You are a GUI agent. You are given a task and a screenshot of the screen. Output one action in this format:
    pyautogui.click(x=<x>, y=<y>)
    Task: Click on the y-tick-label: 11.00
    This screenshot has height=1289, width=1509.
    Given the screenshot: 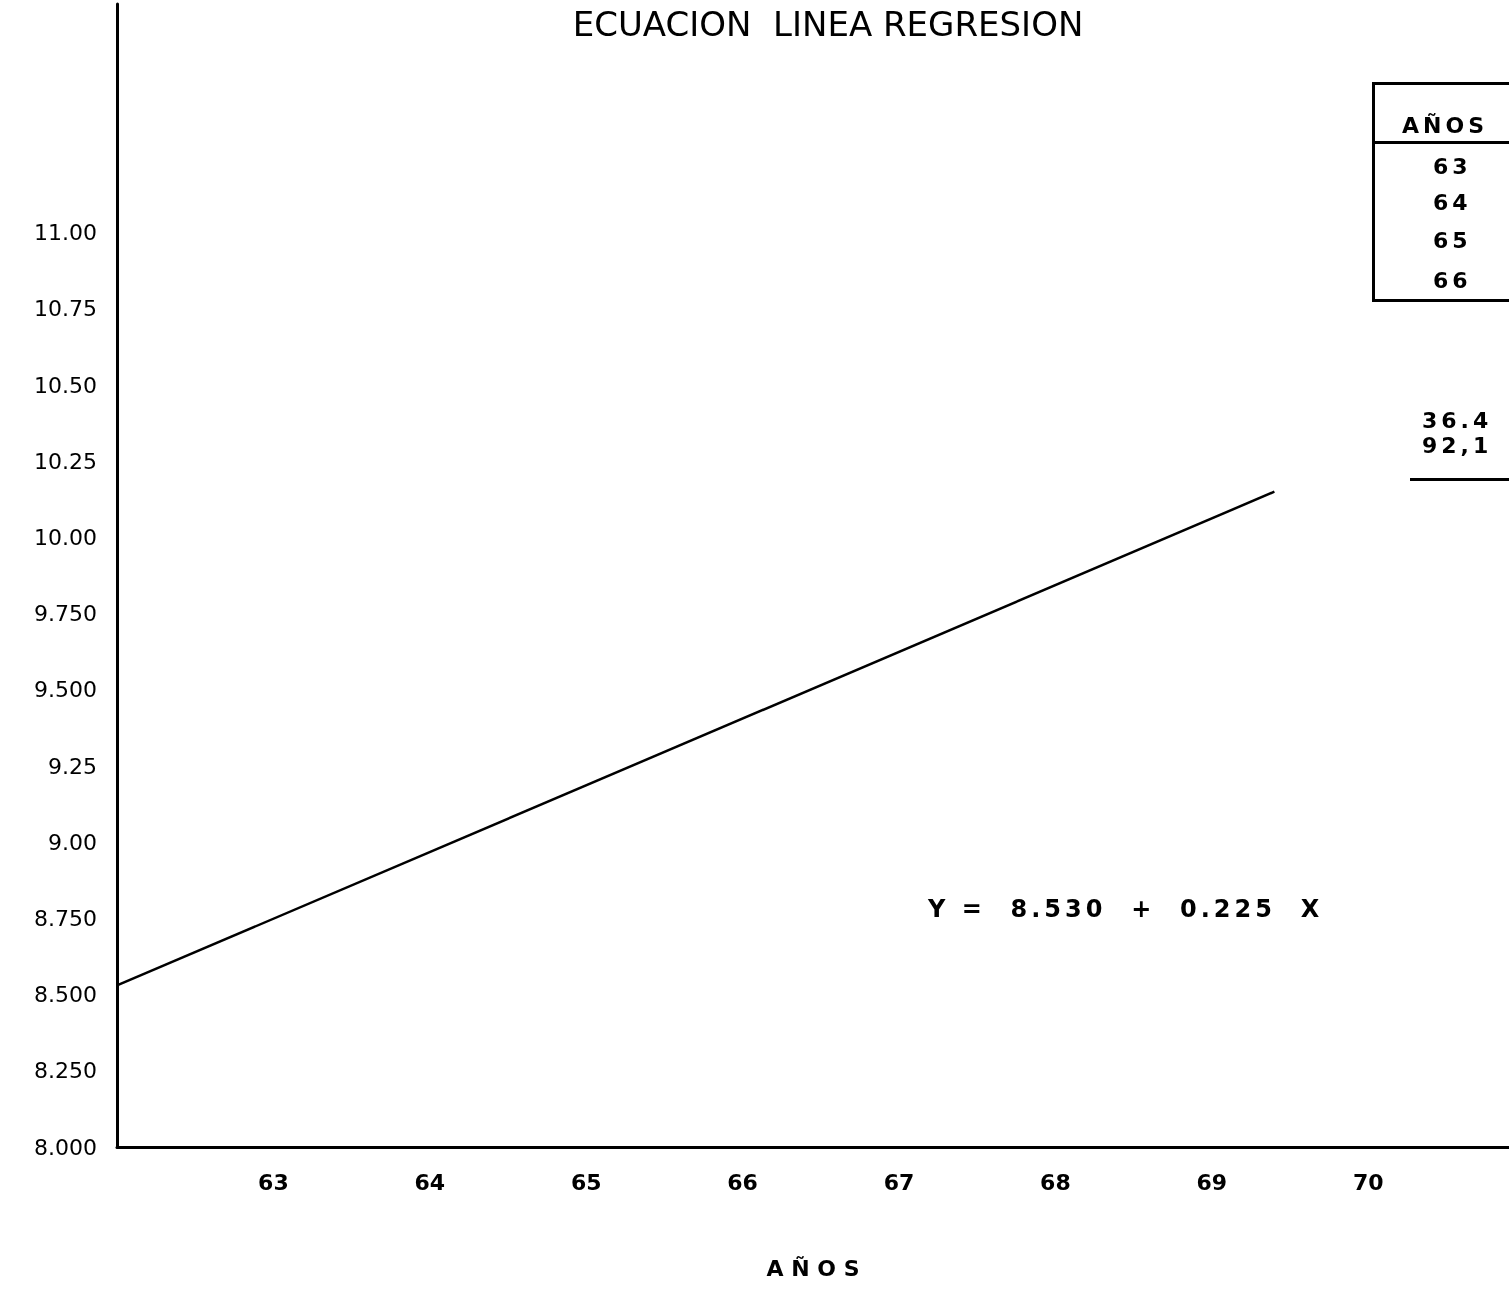 What is the action you would take?
    pyautogui.click(x=65, y=233)
    